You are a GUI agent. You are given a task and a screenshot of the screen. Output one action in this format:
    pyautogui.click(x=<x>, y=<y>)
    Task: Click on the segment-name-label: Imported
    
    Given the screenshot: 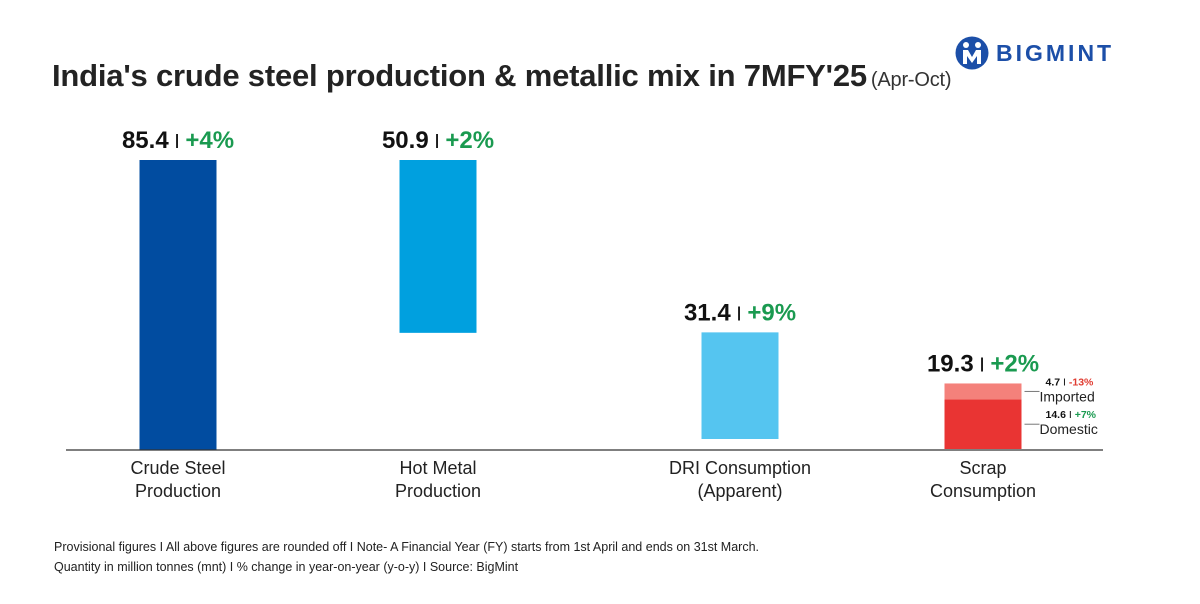 What is the action you would take?
    pyautogui.click(x=1067, y=396)
    